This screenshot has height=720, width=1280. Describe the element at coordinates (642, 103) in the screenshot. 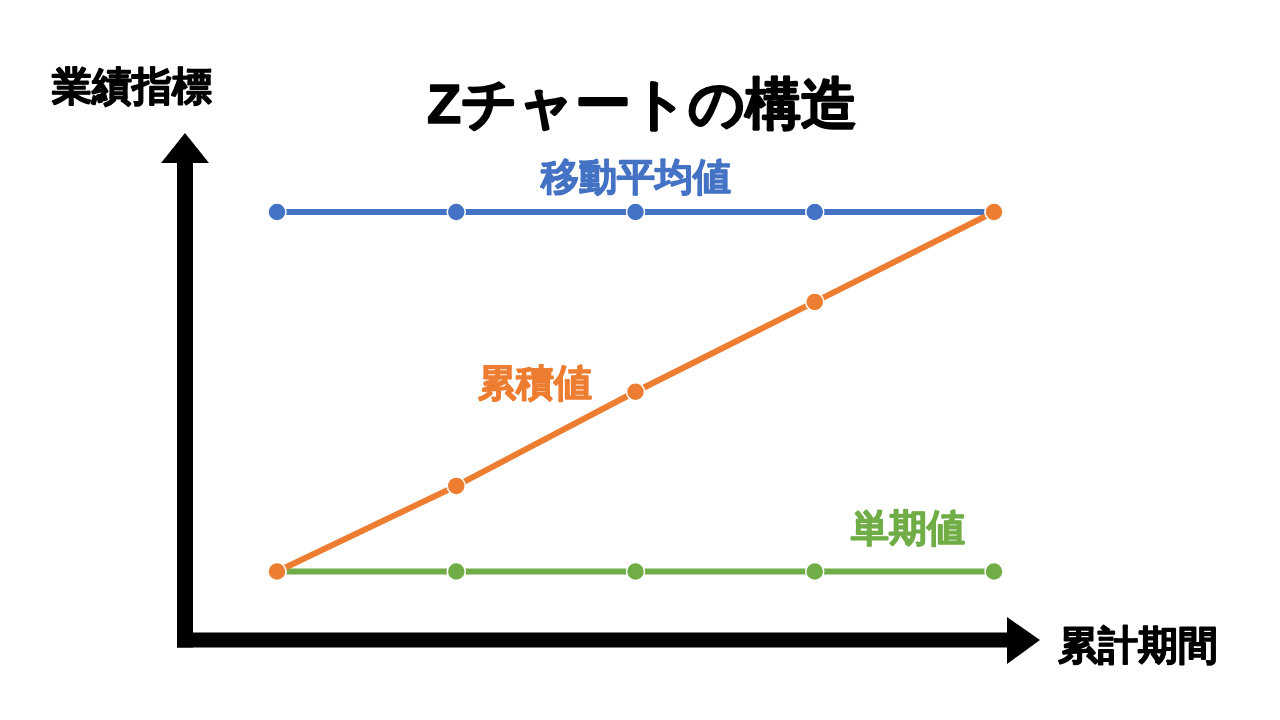

I see `chart-title: Zチャートの構造` at that location.